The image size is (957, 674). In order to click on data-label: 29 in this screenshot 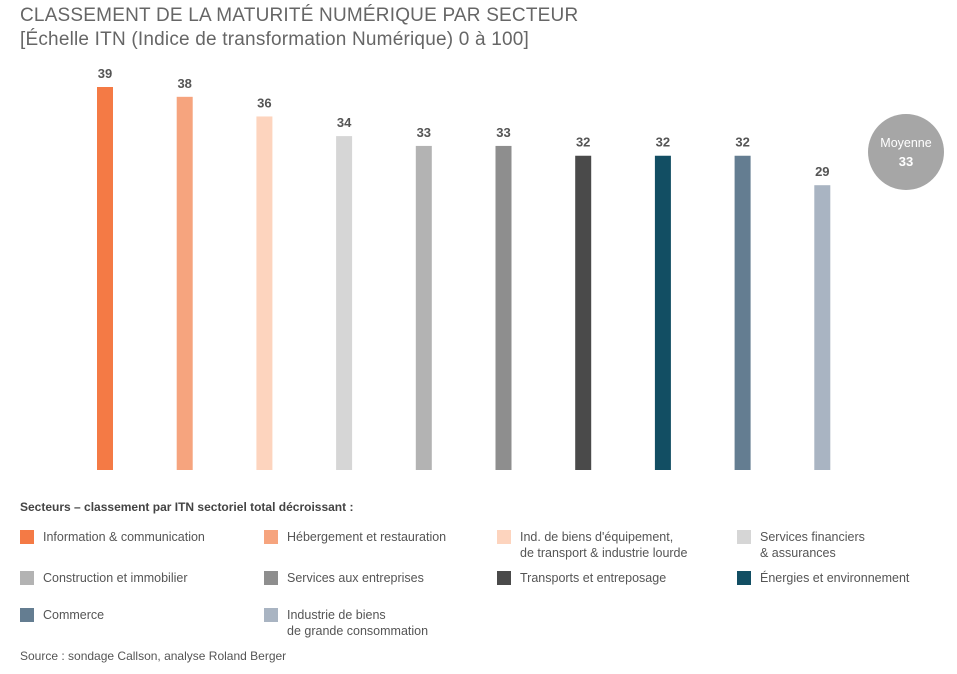, I will do `click(822, 171)`.